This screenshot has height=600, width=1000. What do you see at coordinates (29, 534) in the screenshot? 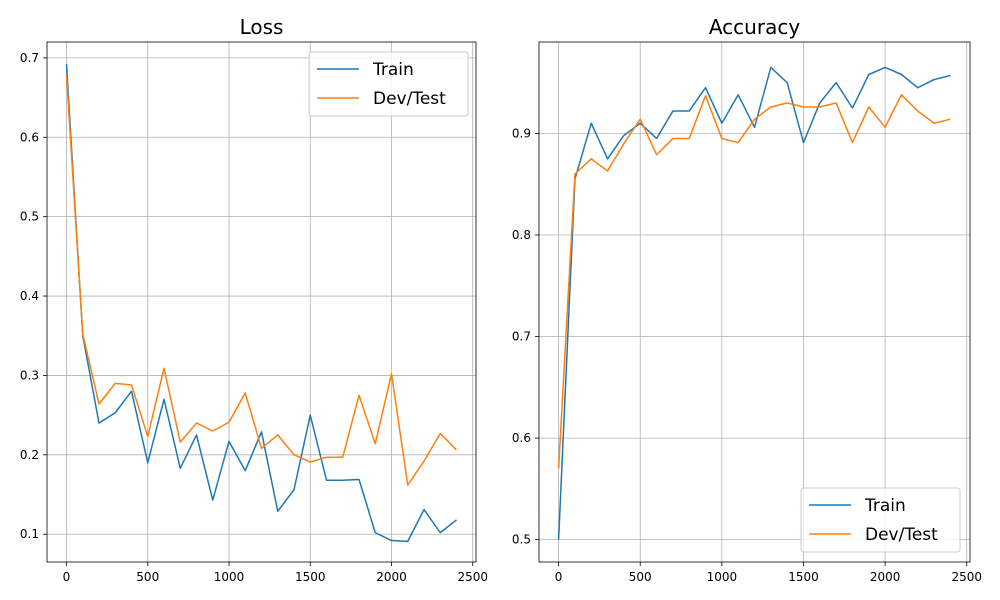
I see `y-tick-label: 0.1` at bounding box center [29, 534].